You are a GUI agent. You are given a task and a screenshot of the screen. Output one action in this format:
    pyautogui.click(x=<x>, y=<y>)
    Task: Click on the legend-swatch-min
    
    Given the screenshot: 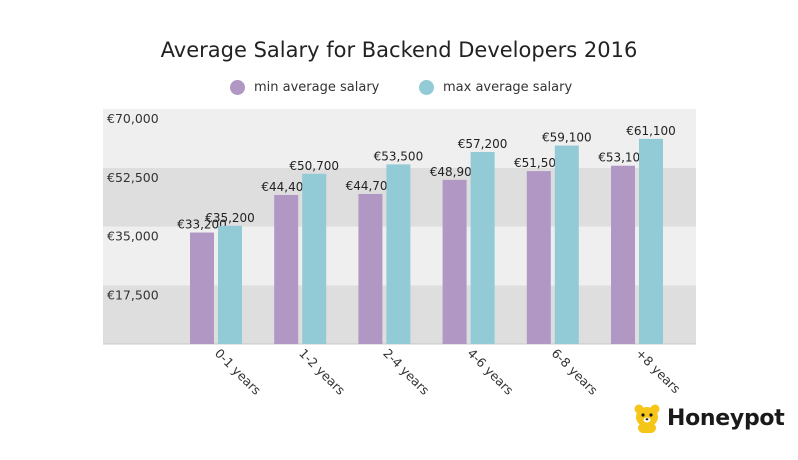 What is the action you would take?
    pyautogui.click(x=237, y=87)
    